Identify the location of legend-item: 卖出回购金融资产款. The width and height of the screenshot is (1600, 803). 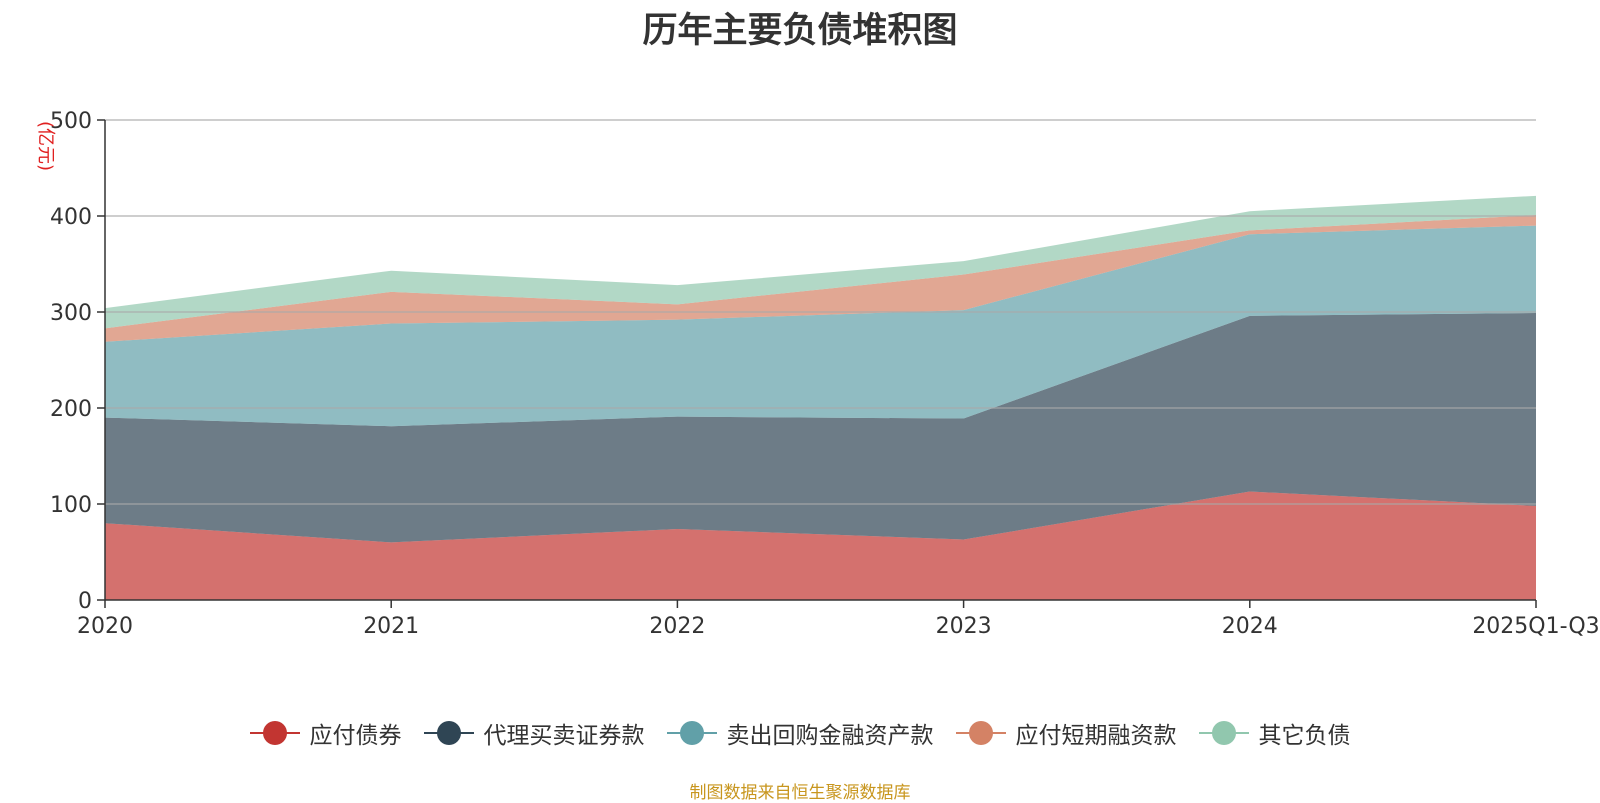
(800, 733).